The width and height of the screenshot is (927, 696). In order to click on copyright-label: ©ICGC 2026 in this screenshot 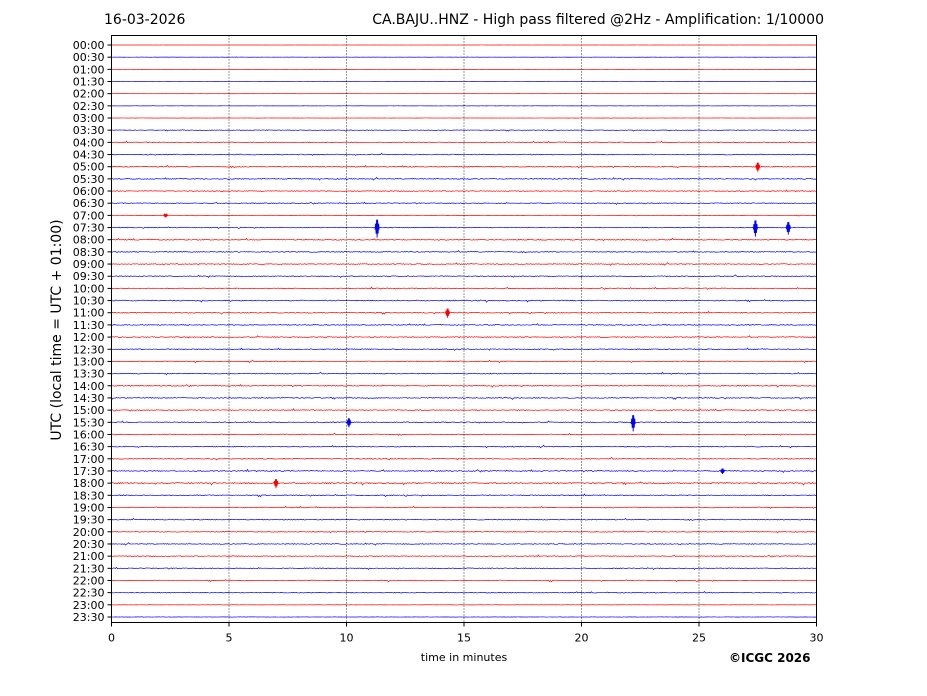, I will do `click(770, 658)`.